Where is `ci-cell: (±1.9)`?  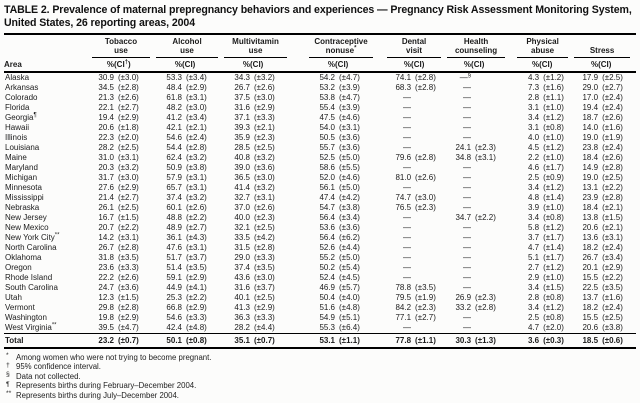
ci-cell: (±1.9) is located at coordinates (612, 137).